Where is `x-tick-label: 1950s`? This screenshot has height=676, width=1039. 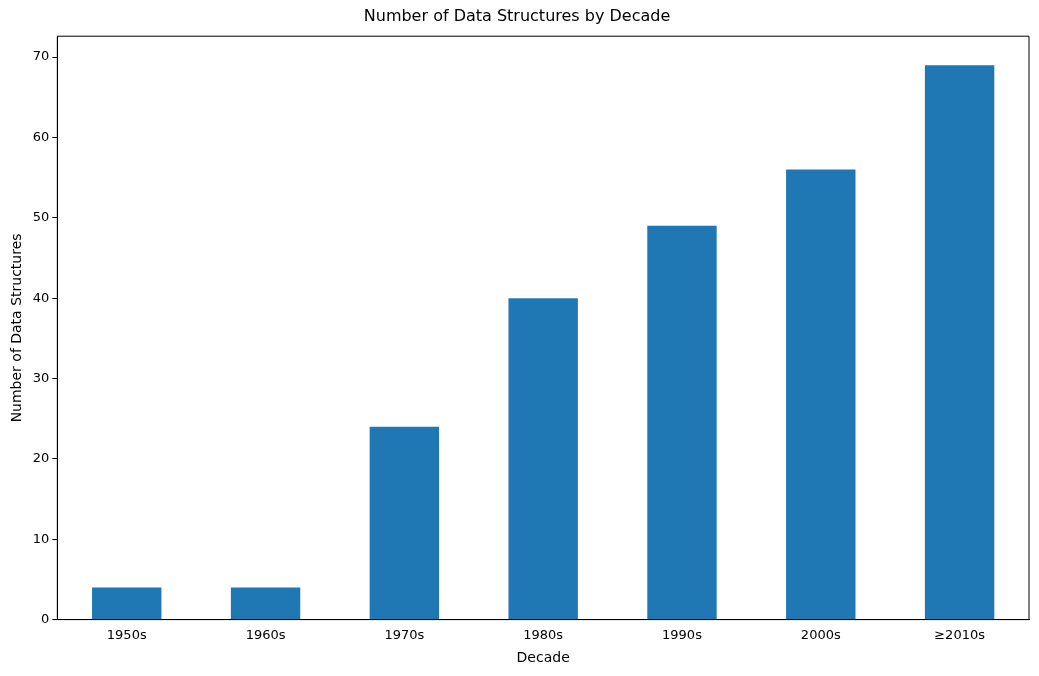
x-tick-label: 1950s is located at coordinates (126, 634).